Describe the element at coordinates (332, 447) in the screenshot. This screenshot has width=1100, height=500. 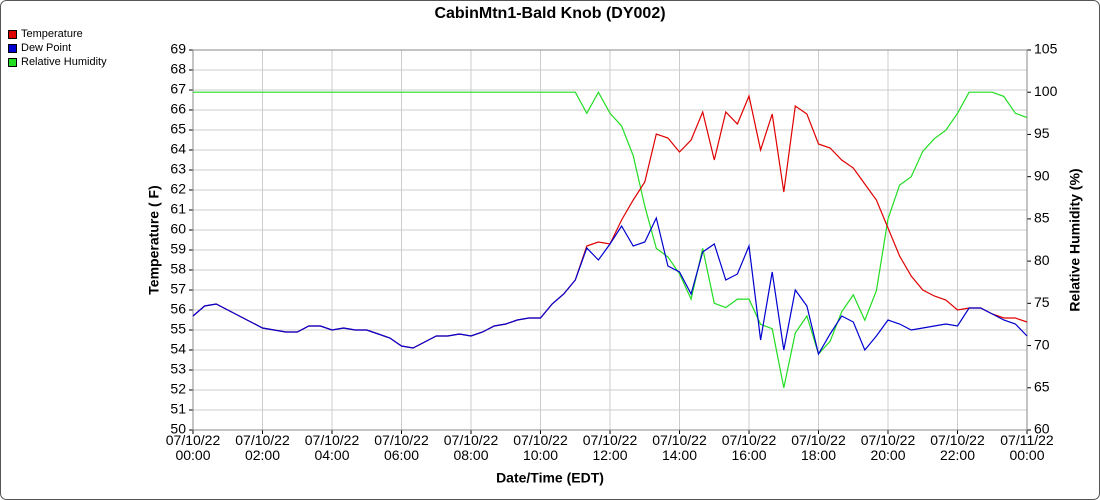
I see `x-tick-label: 07/10/22 04:00` at that location.